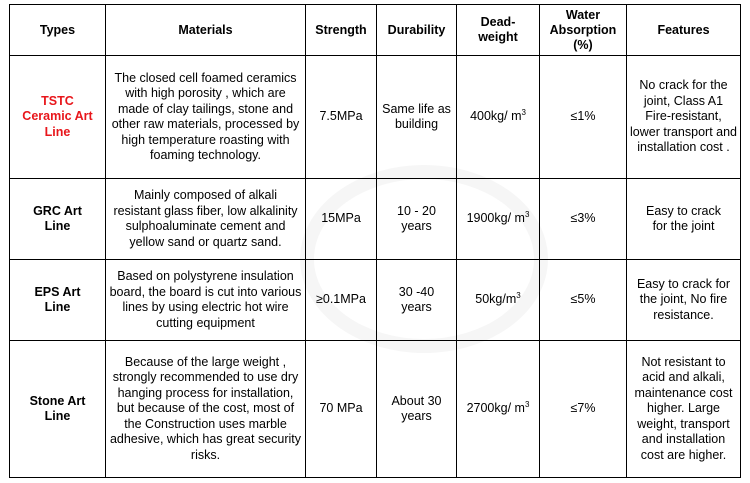 This screenshot has height=483, width=750. Describe the element at coordinates (341, 117) in the screenshot. I see `row-strength: 7.5MPa` at that location.